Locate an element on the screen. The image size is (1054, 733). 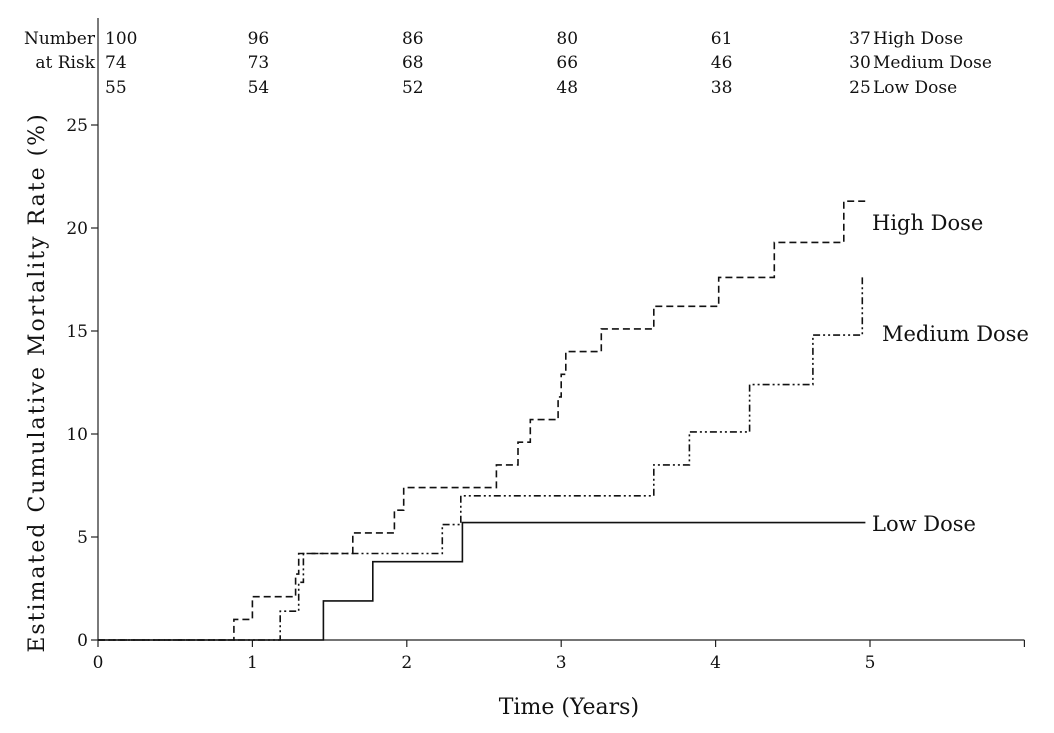
y-tick-label: 10 is located at coordinates (77, 435).